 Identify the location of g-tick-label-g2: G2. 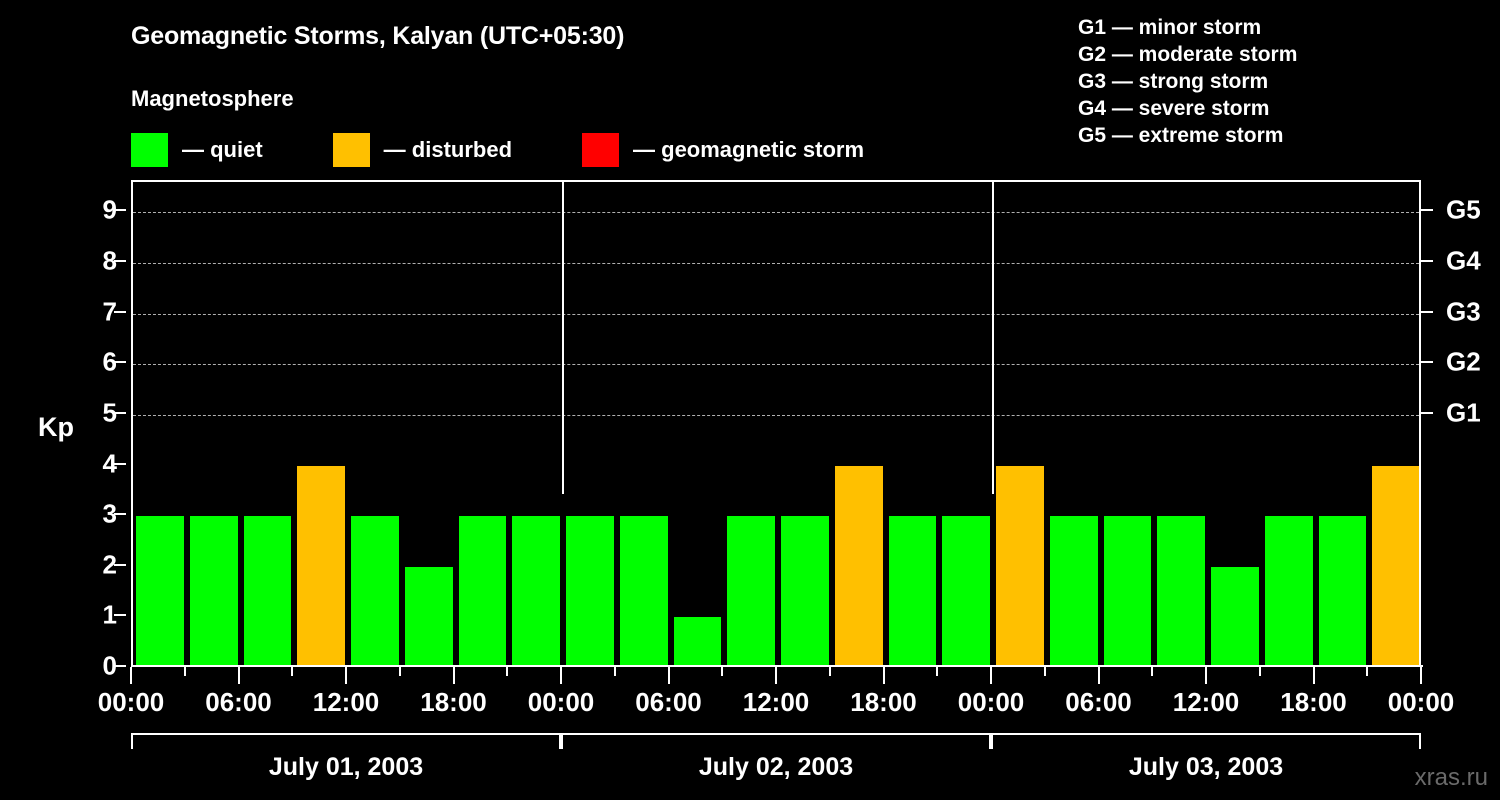
(1463, 361).